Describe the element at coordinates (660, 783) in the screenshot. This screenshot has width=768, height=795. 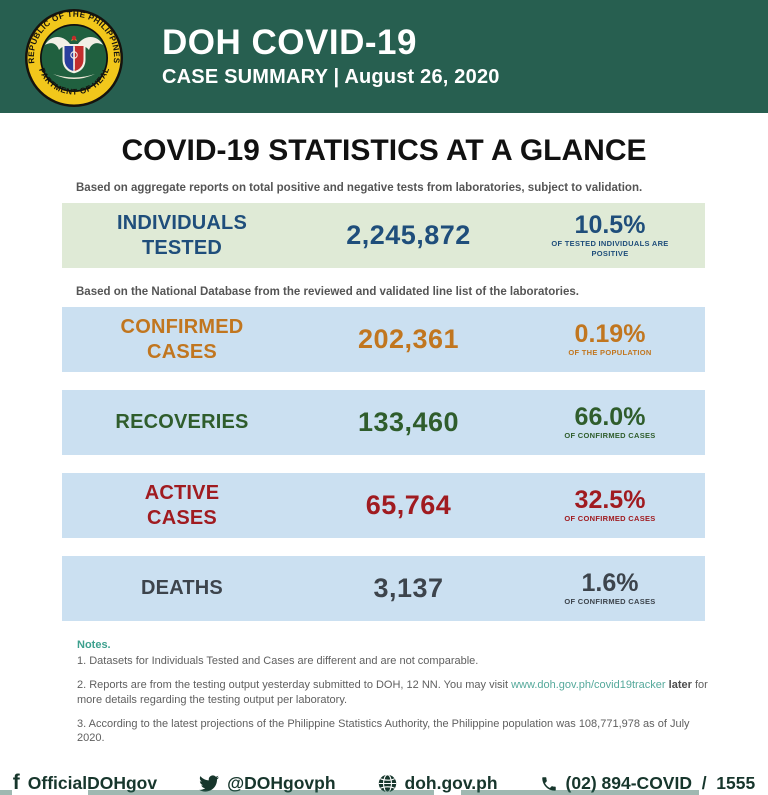
I see `phone-number: (02) 894-COVID / 1555` at that location.